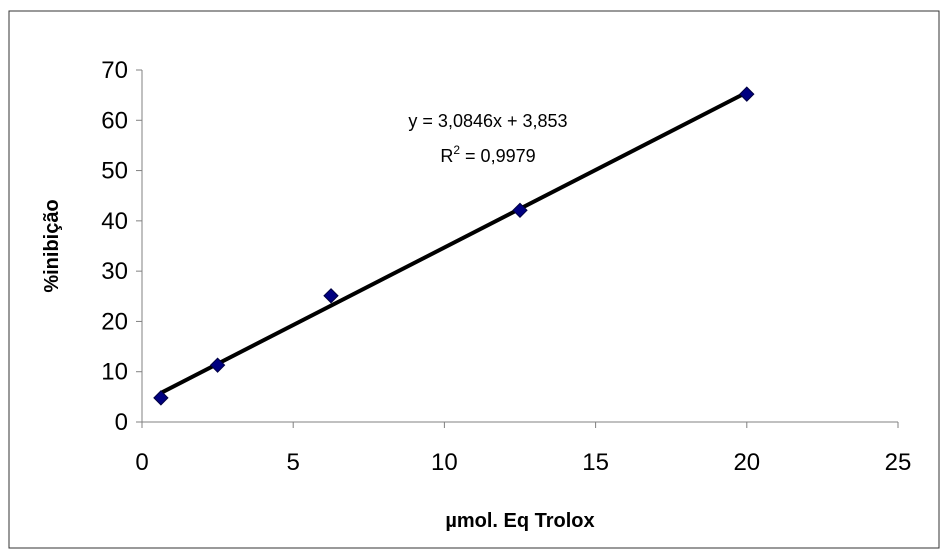 This screenshot has height=553, width=946. Describe the element at coordinates (114, 120) in the screenshot. I see `y-tick-label: 60` at that location.